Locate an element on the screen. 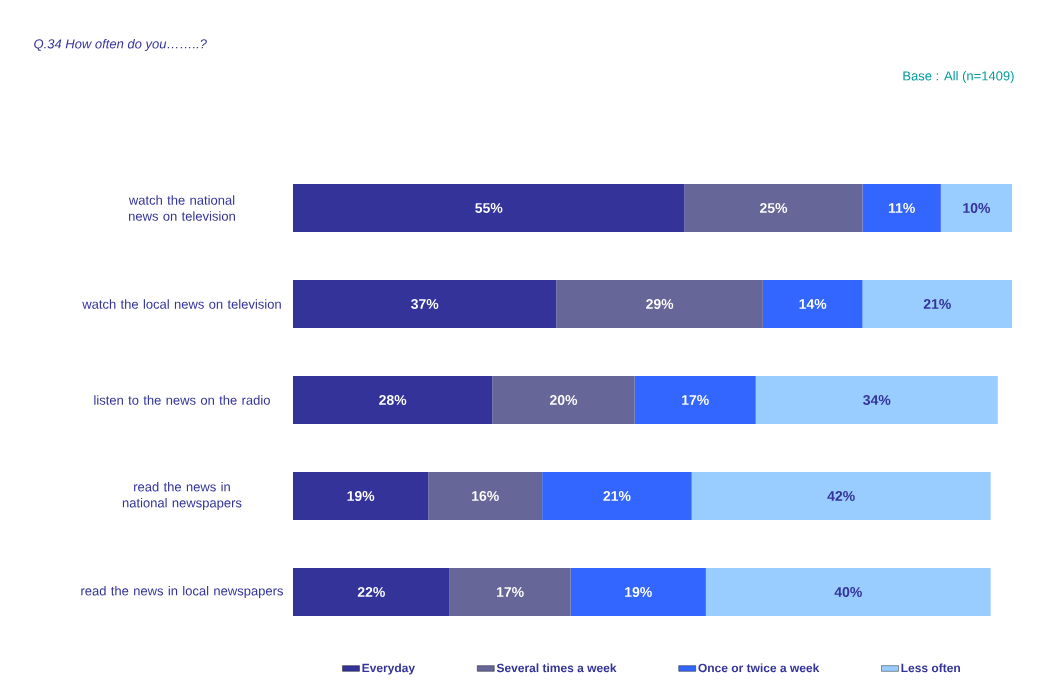 Image resolution: width=1051 pixels, height=697 pixels. data-label: 37% is located at coordinates (425, 304).